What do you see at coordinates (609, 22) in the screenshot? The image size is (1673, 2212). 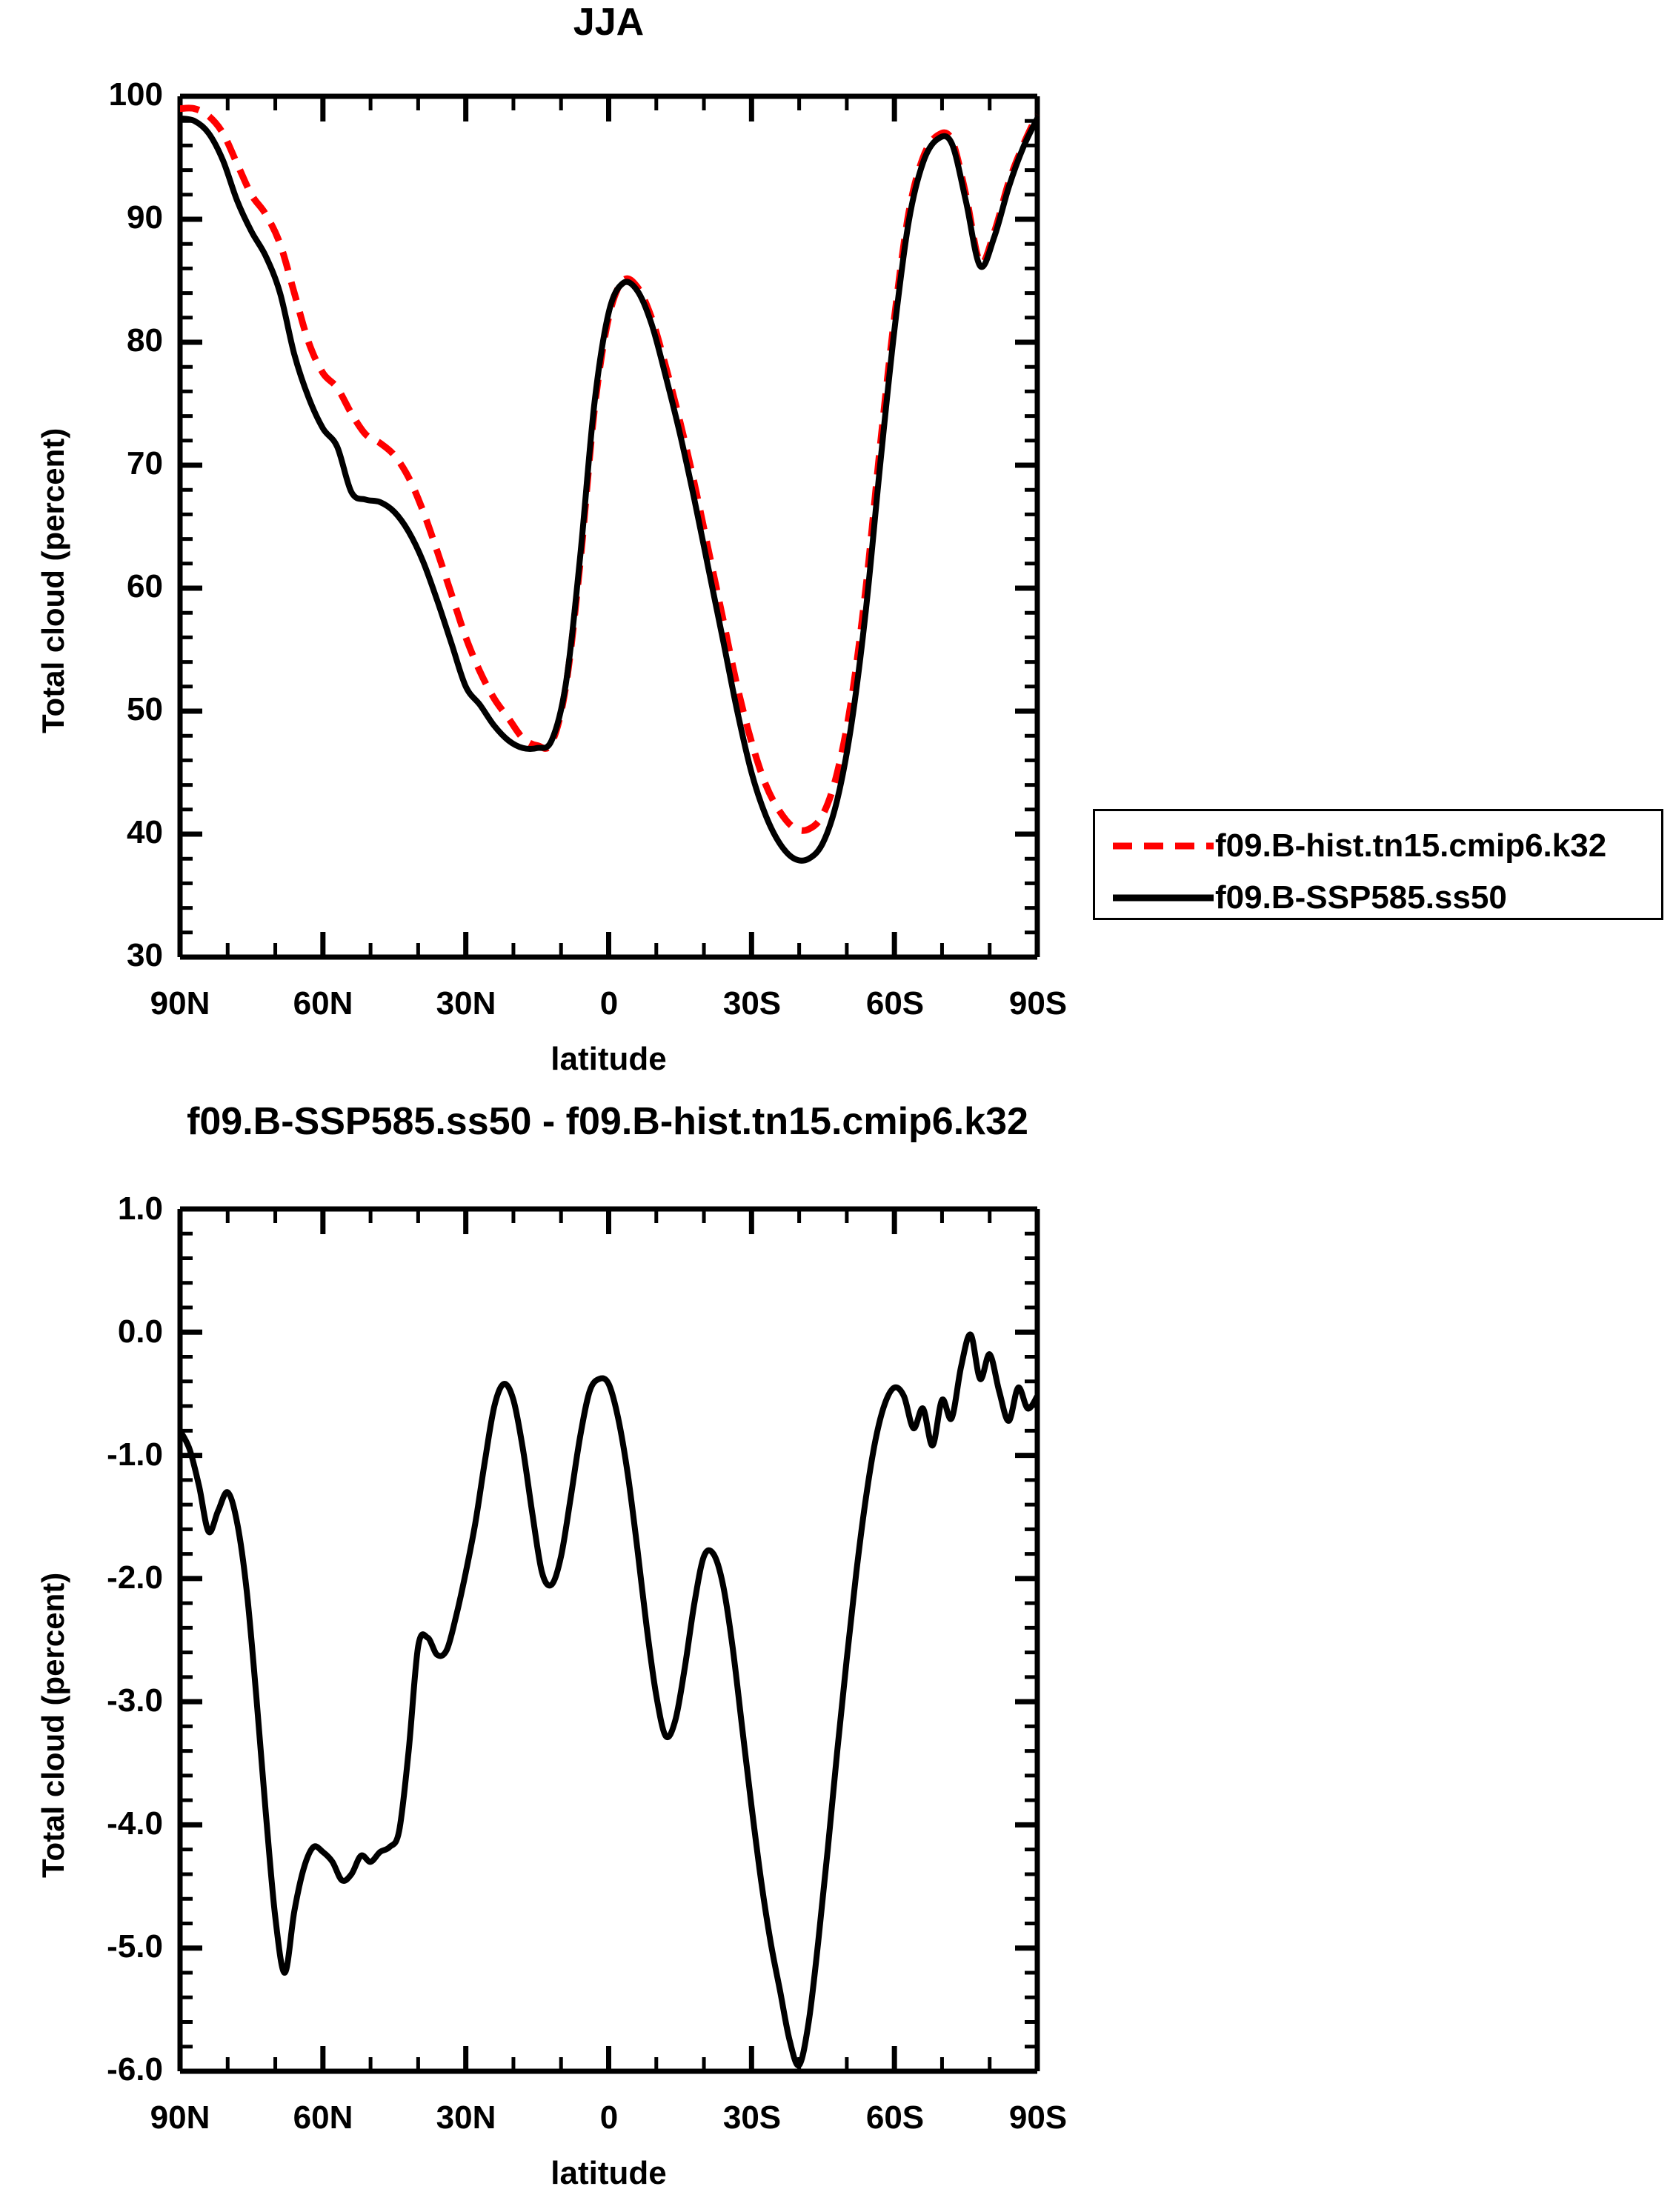 I see `top-panel-title: JJA` at bounding box center [609, 22].